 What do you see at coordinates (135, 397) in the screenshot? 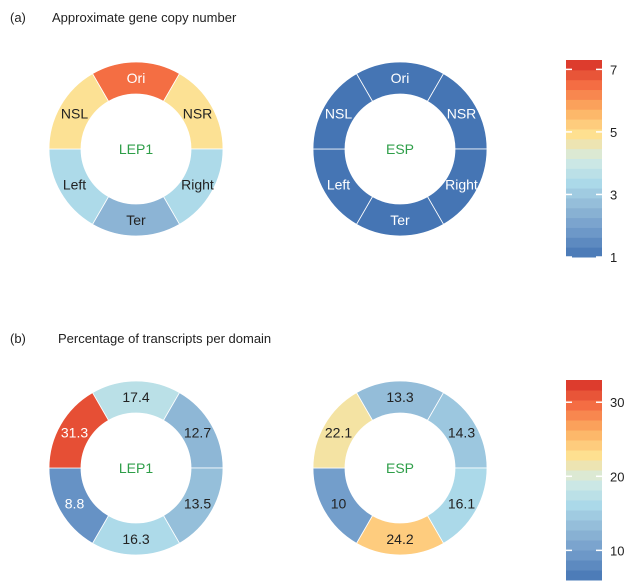
I see `segment-label: 17.4` at bounding box center [135, 397].